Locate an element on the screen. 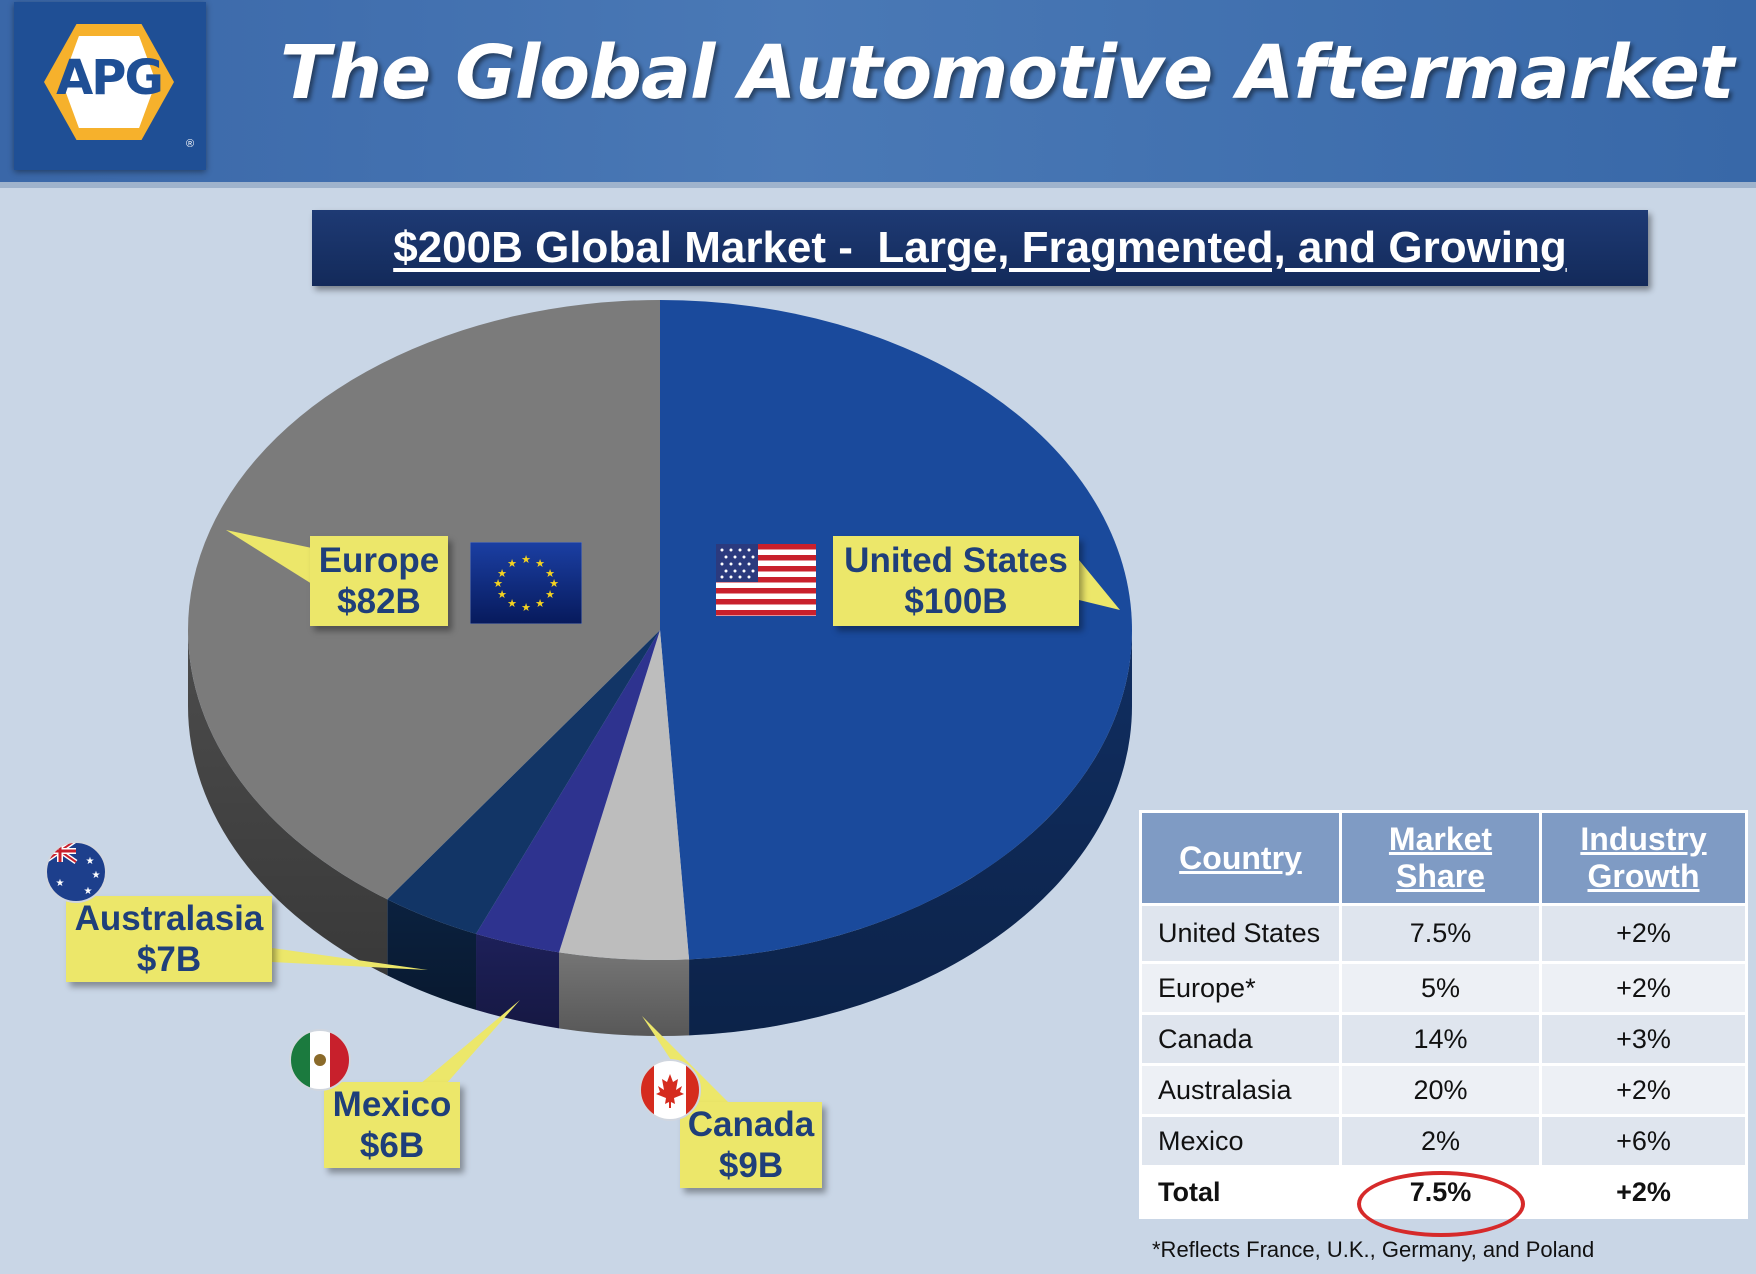 This screenshot has width=1756, height=1274. header-country: Country is located at coordinates (1240, 858).